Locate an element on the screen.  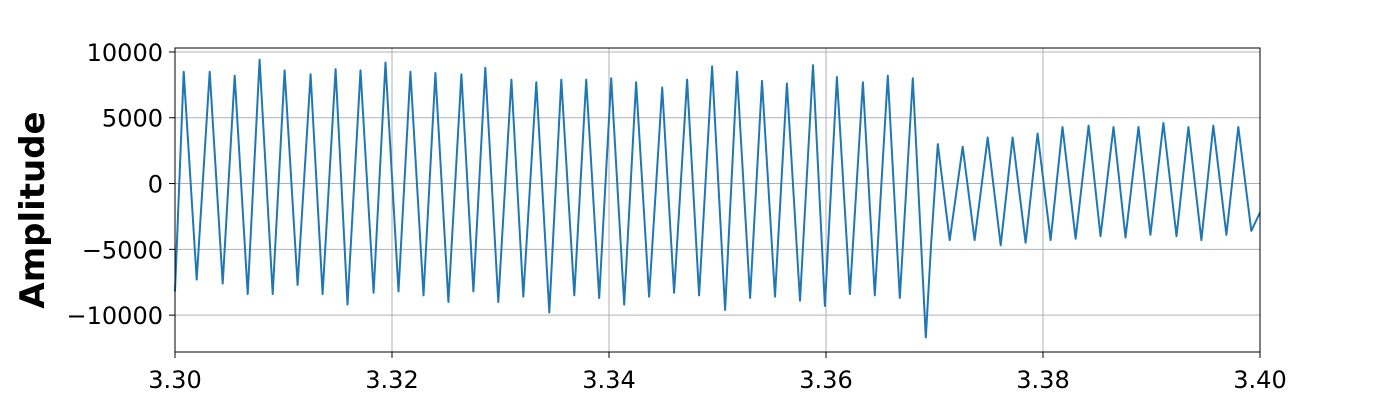
x-tick-label: 3.30 is located at coordinates (174, 380).